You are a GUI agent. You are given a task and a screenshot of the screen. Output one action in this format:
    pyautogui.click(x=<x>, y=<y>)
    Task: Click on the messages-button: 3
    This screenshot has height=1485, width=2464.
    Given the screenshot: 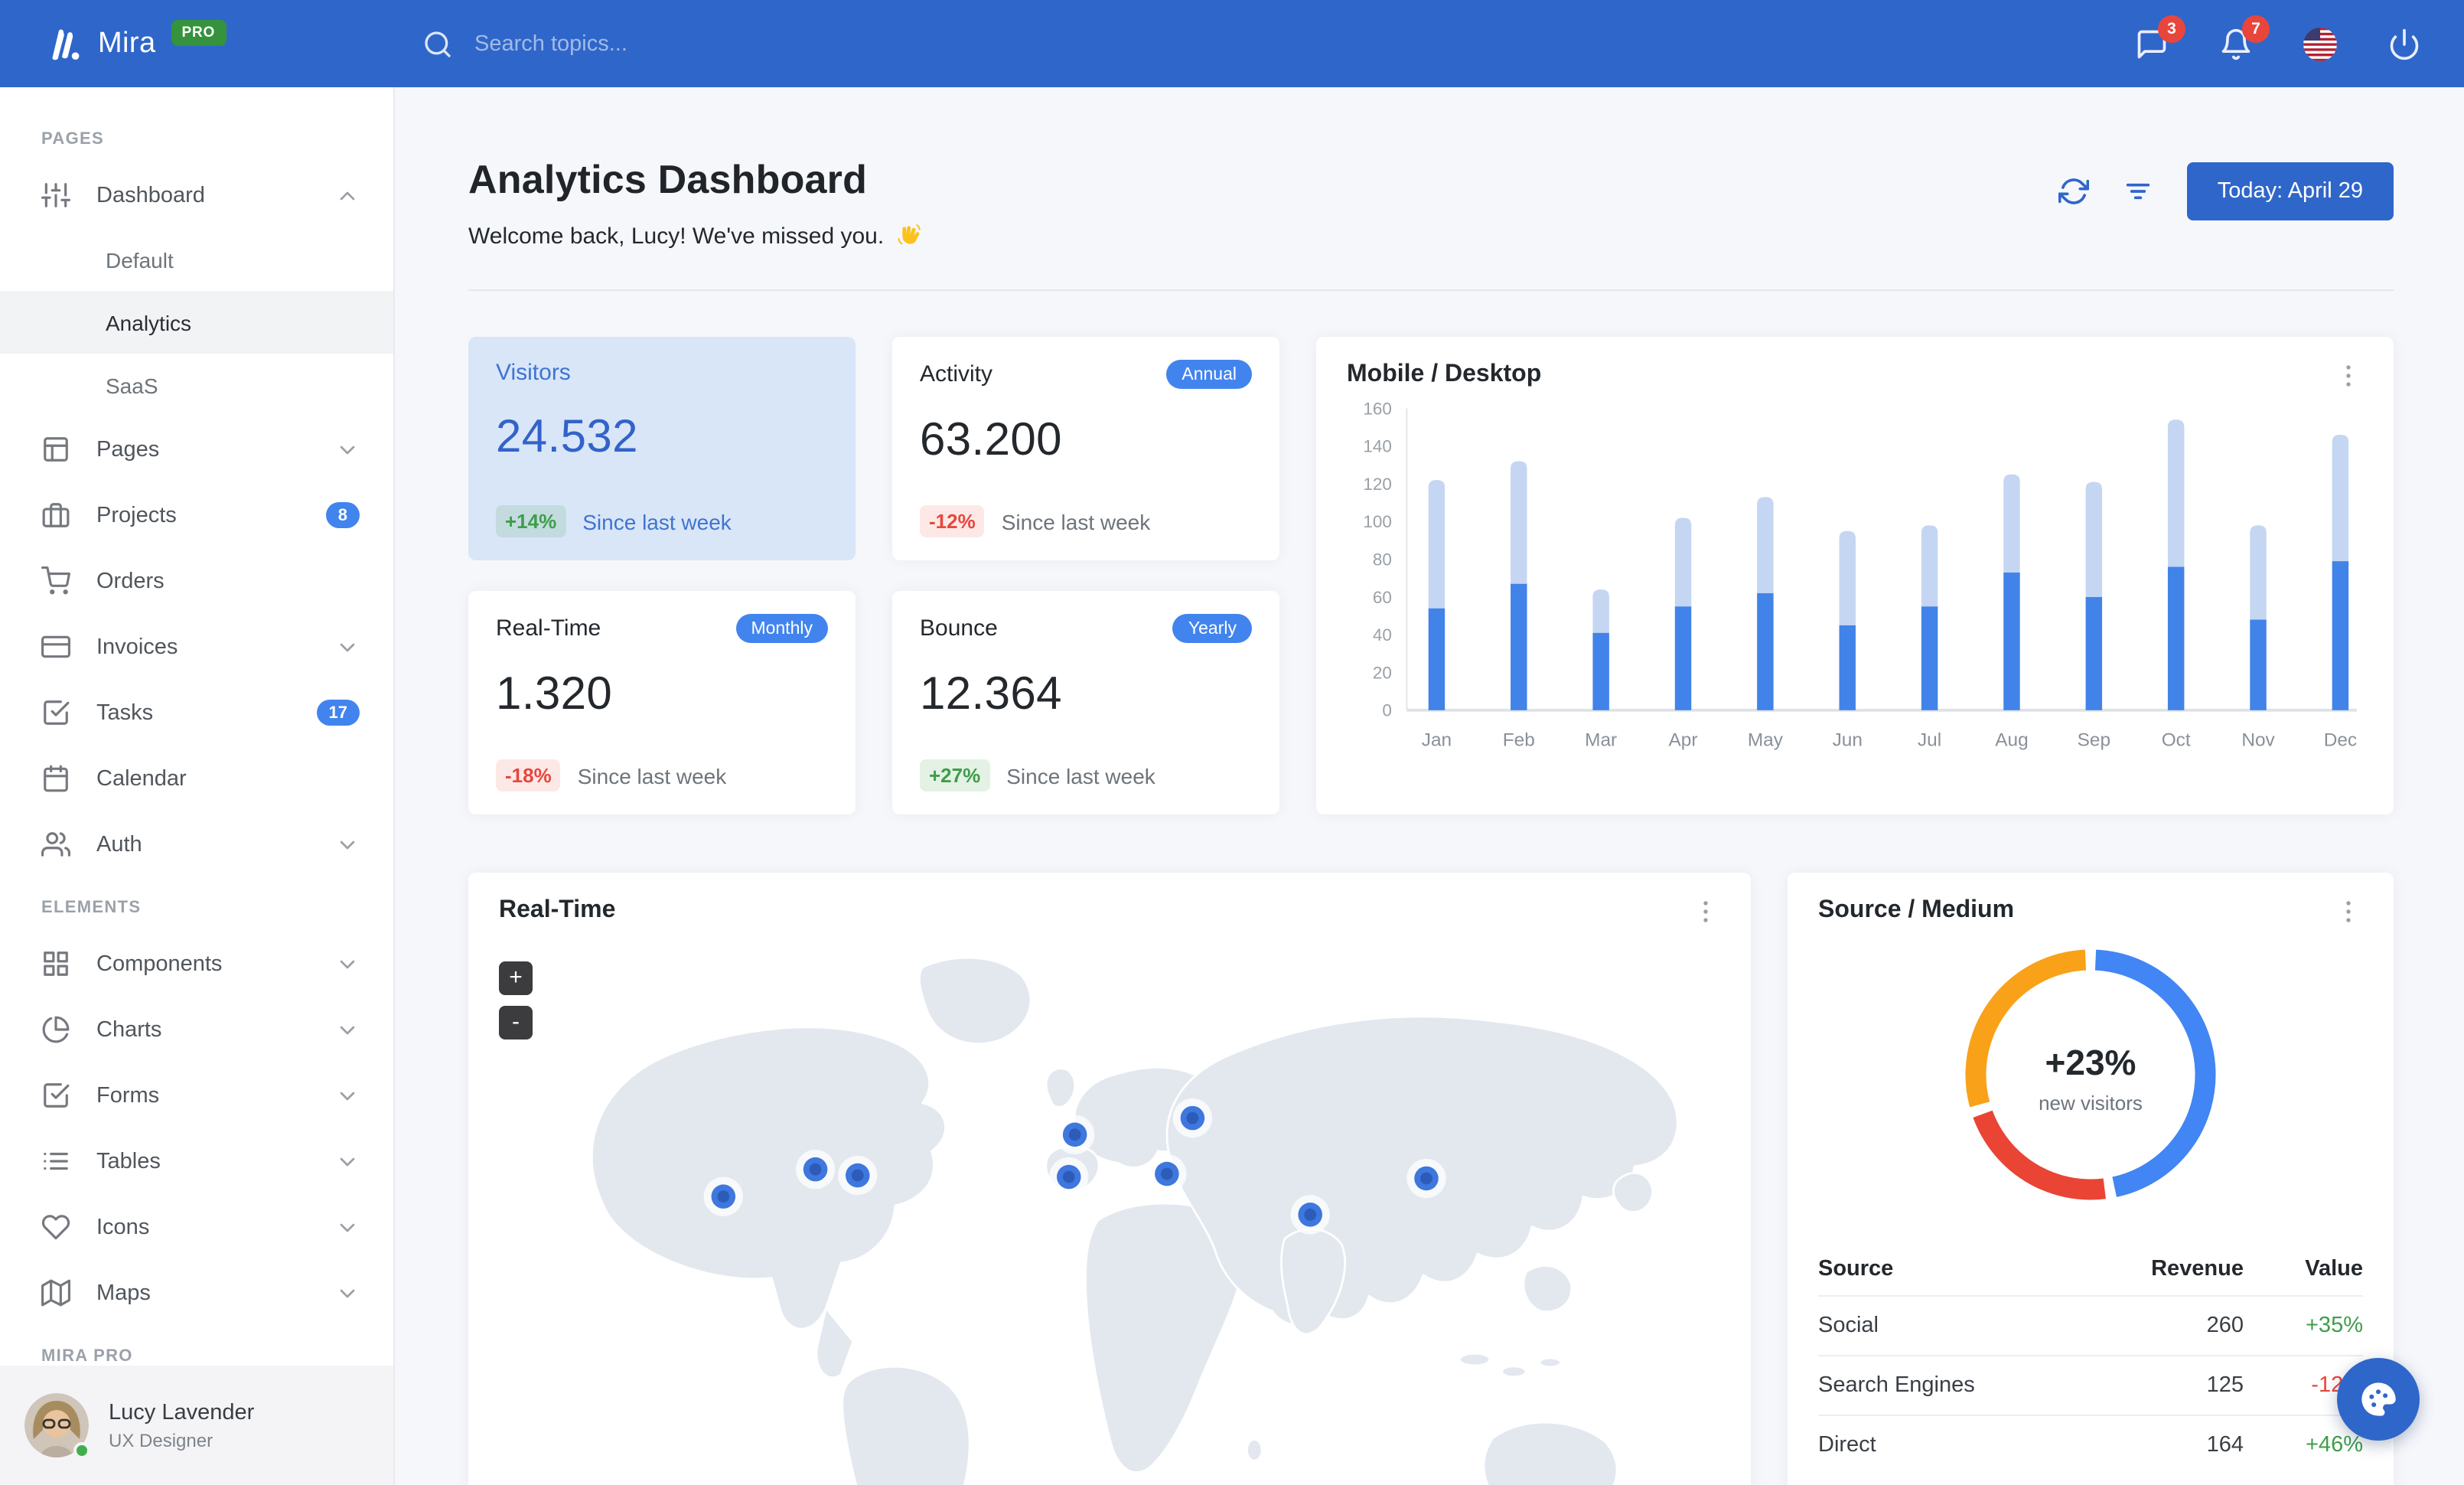 What is the action you would take?
    pyautogui.click(x=2160, y=37)
    